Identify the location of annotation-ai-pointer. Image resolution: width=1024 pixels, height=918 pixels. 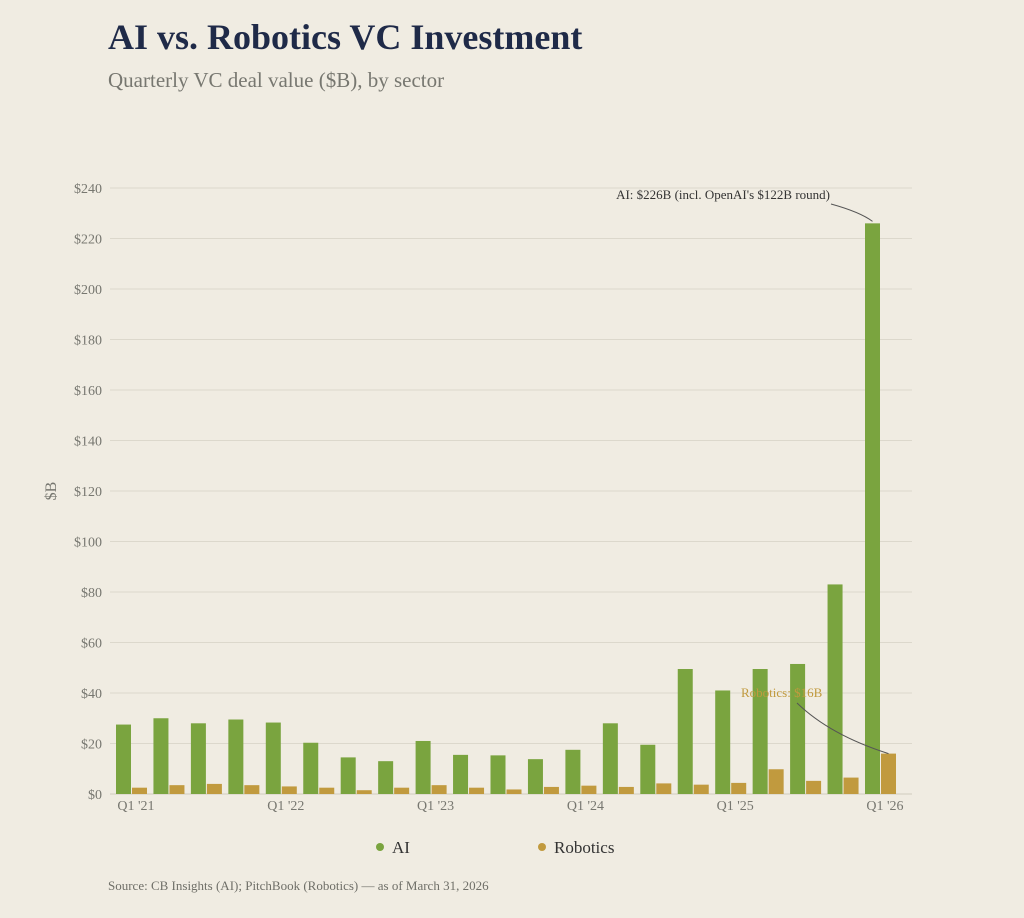
(851, 212).